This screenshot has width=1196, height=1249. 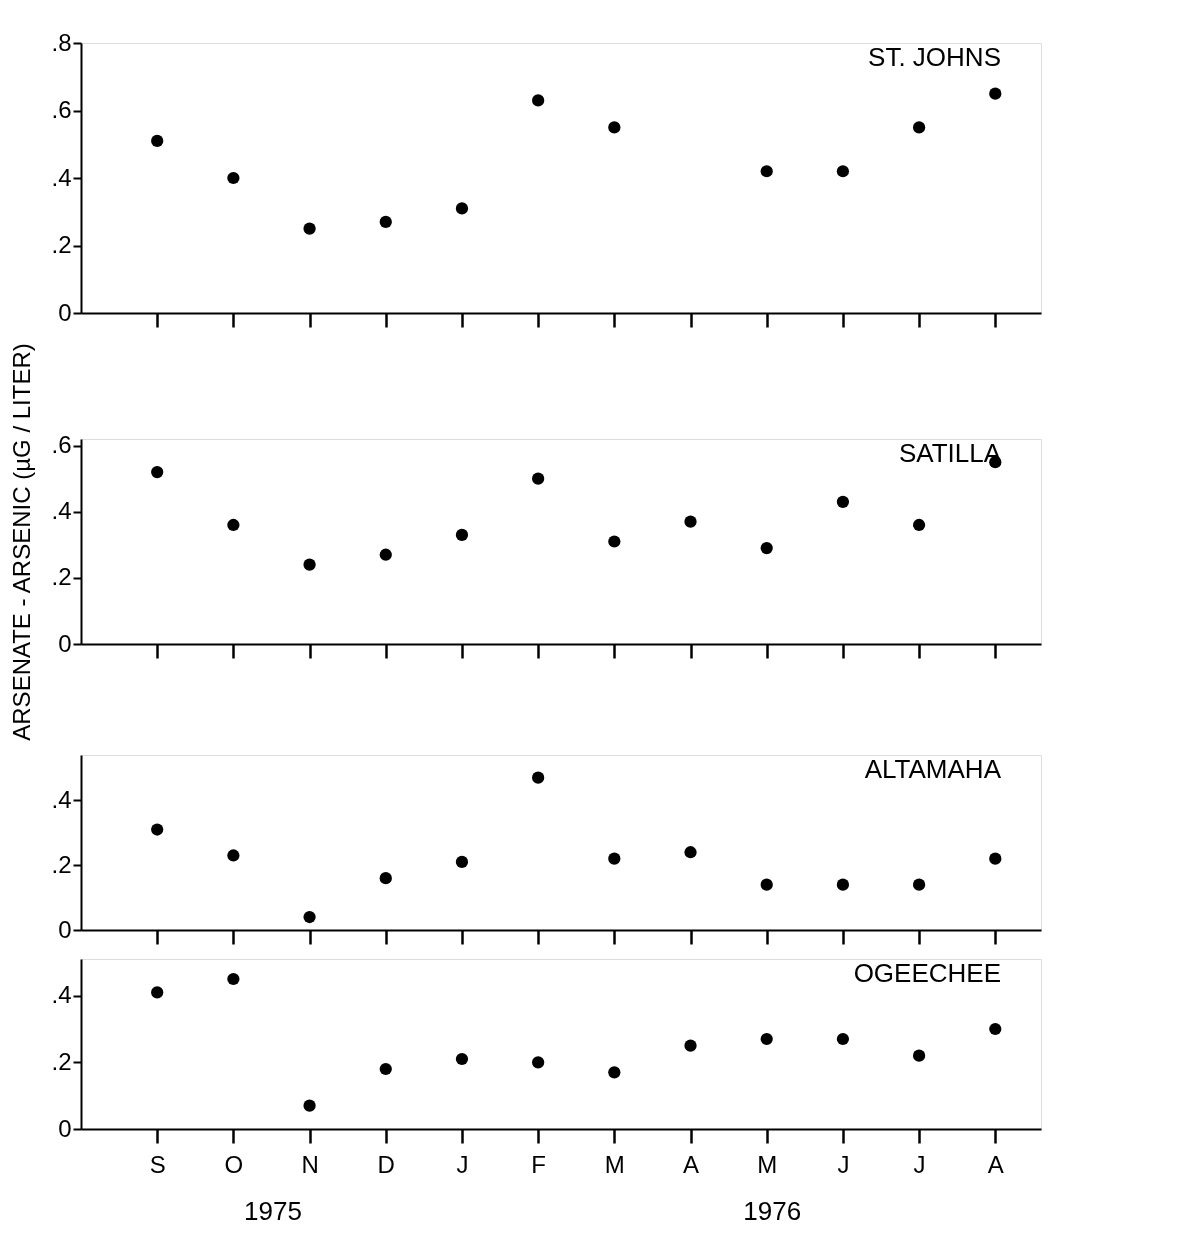 I want to click on chart-title: OGEECHEE, so click(x=927, y=973).